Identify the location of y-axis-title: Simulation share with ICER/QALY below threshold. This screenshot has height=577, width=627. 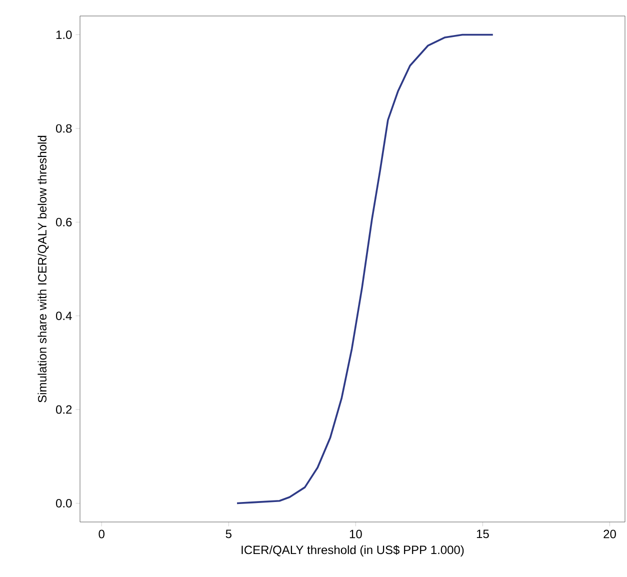
(43, 269).